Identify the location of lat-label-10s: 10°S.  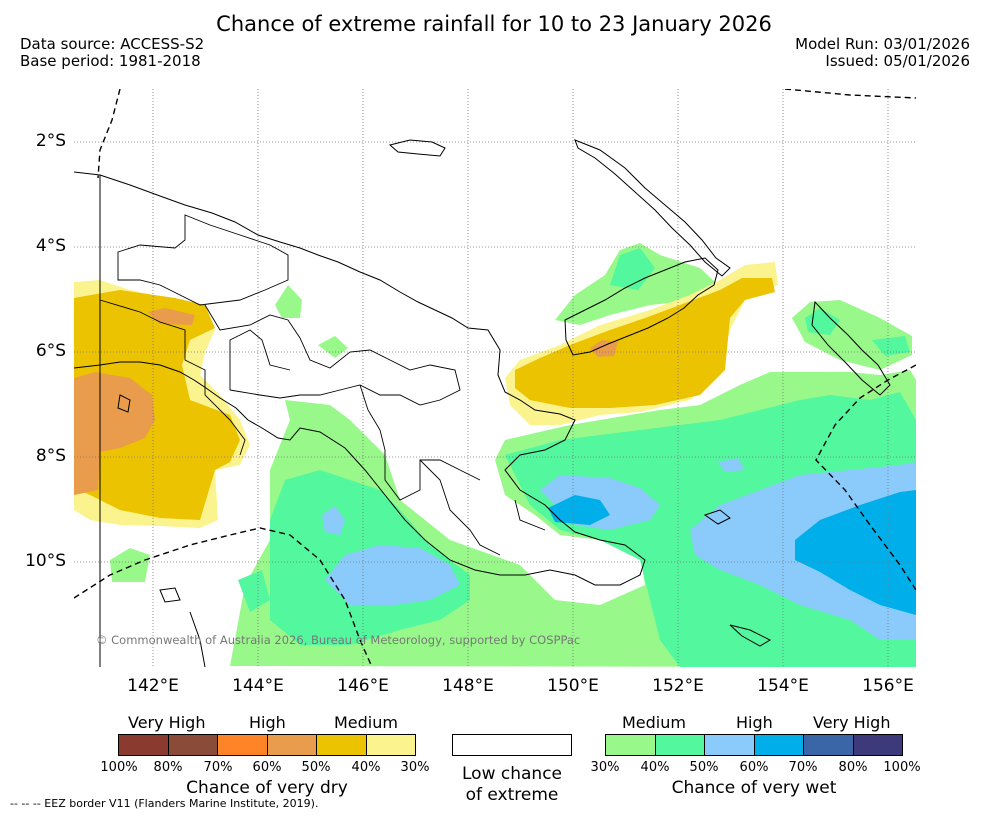
(45, 561).